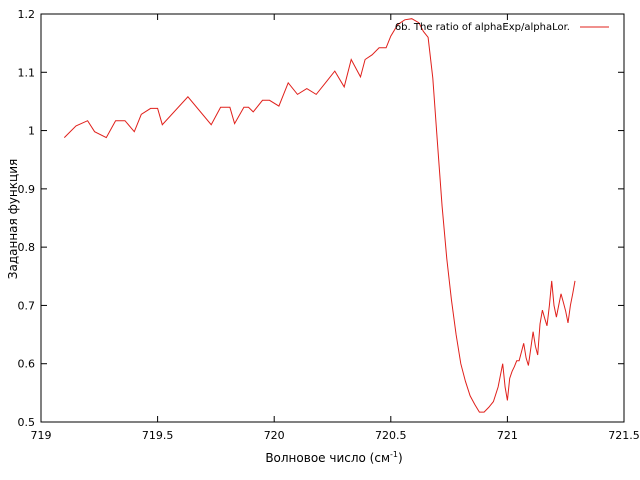  I want to click on y-tick-label: 1.2, so click(27, 14).